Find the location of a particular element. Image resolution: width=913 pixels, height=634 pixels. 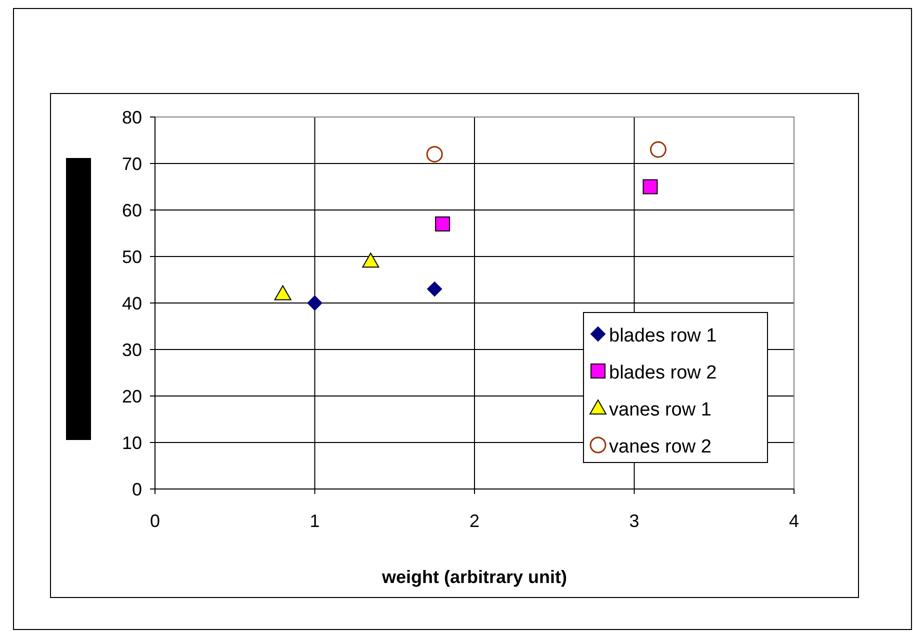

y-tick-label: 60 is located at coordinates (132, 210).